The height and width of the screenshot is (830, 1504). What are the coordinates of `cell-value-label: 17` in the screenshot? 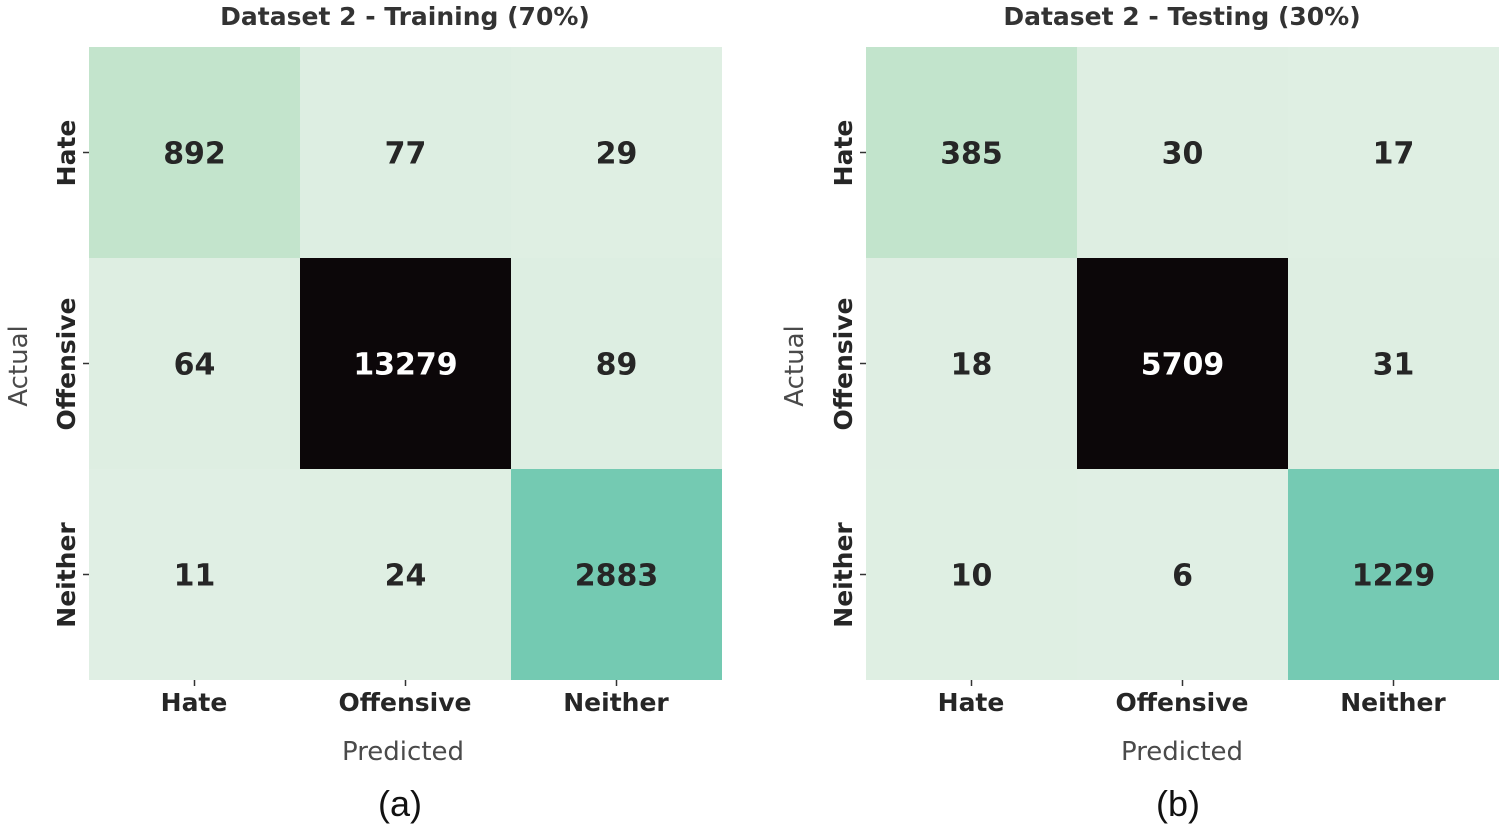 It's located at (1394, 154).